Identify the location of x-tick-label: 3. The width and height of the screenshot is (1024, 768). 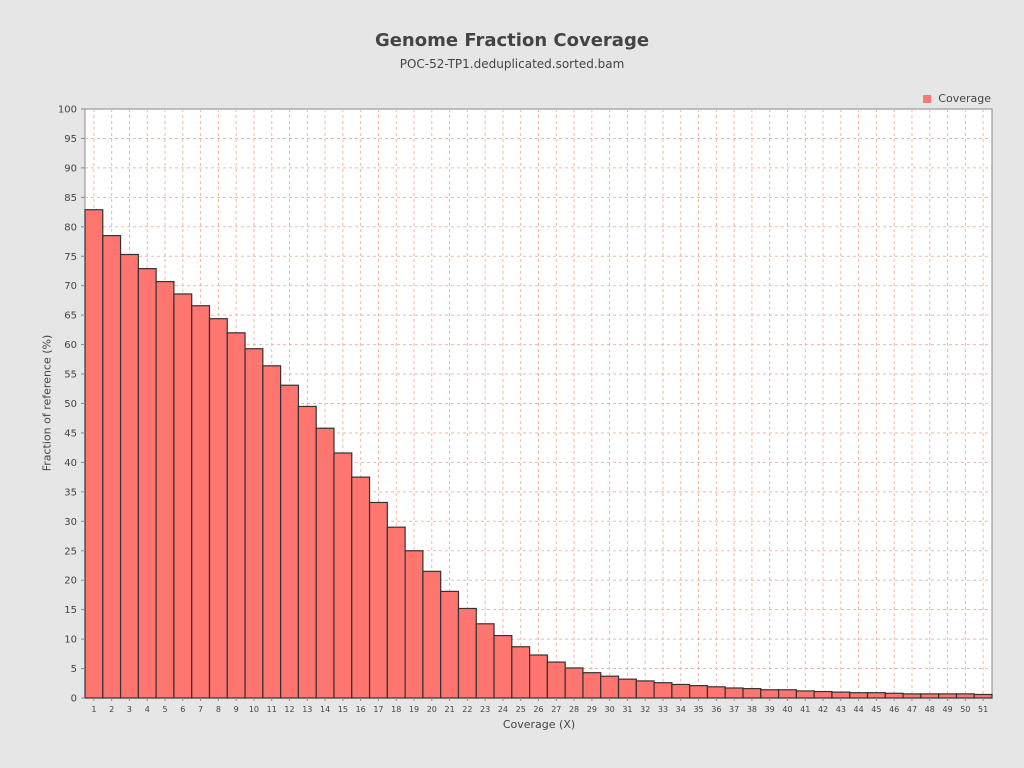
(129, 709).